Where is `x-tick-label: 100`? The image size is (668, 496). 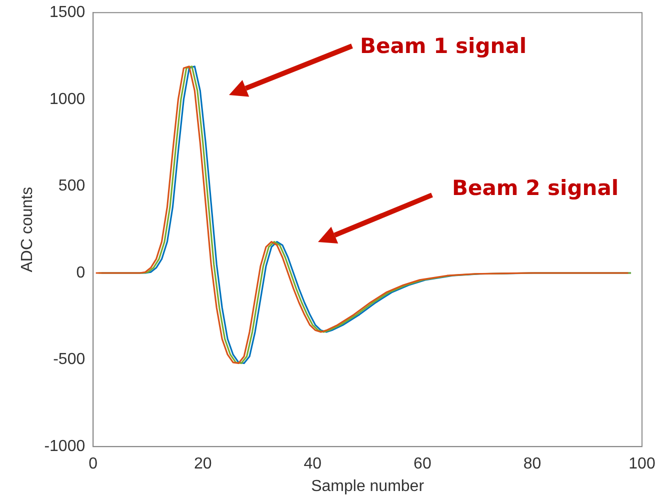 x-tick-label: 100 is located at coordinates (642, 464).